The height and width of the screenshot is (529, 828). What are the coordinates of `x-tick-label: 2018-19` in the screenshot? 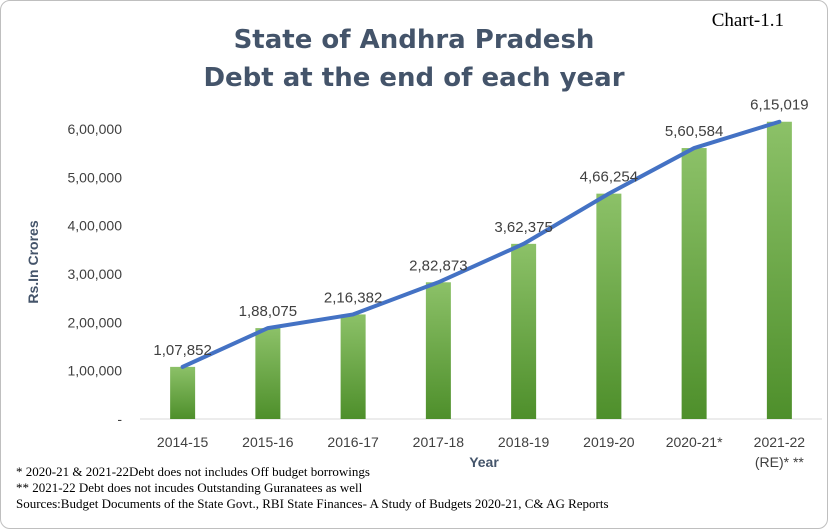 It's located at (524, 442).